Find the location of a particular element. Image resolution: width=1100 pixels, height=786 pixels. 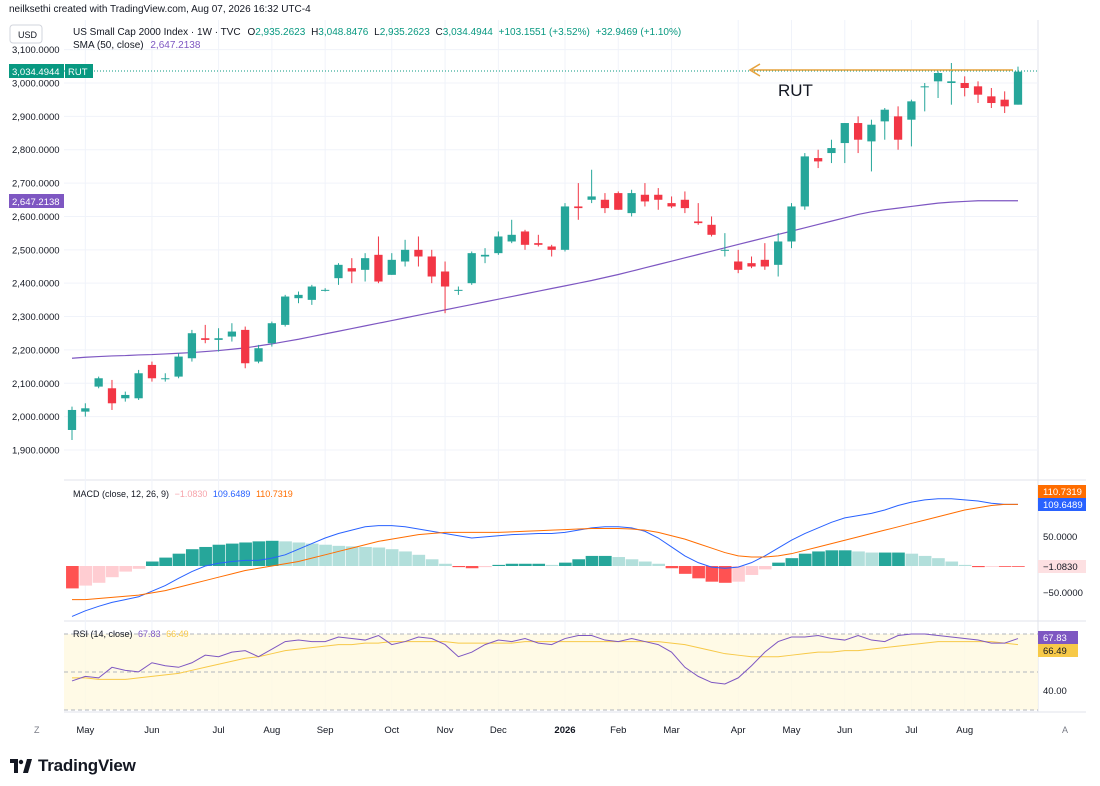

high-value: 3,048.8476 is located at coordinates (343, 32).